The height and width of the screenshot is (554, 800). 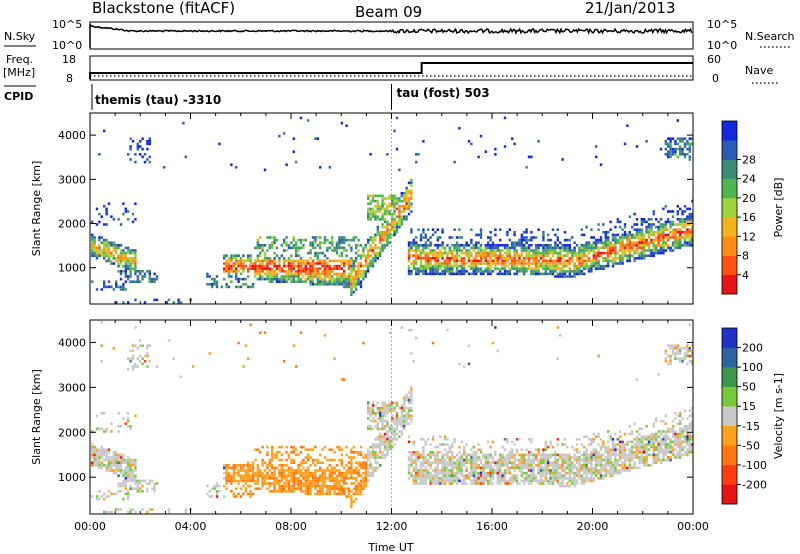 What do you see at coordinates (69, 78) in the screenshot?
I see `freq-tick-bottom: 8` at bounding box center [69, 78].